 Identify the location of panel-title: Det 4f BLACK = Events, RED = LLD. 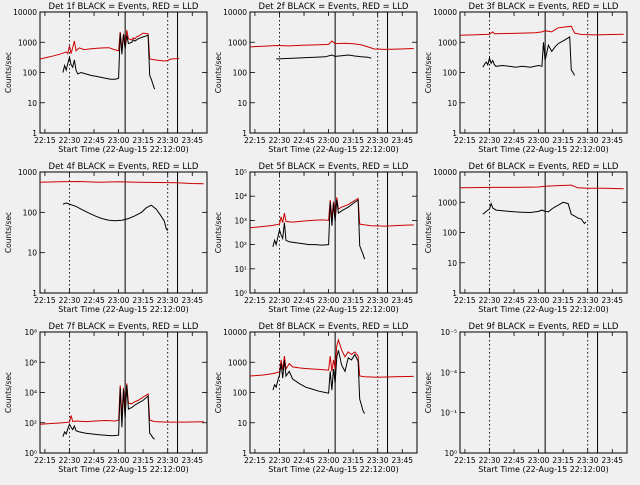
(124, 167).